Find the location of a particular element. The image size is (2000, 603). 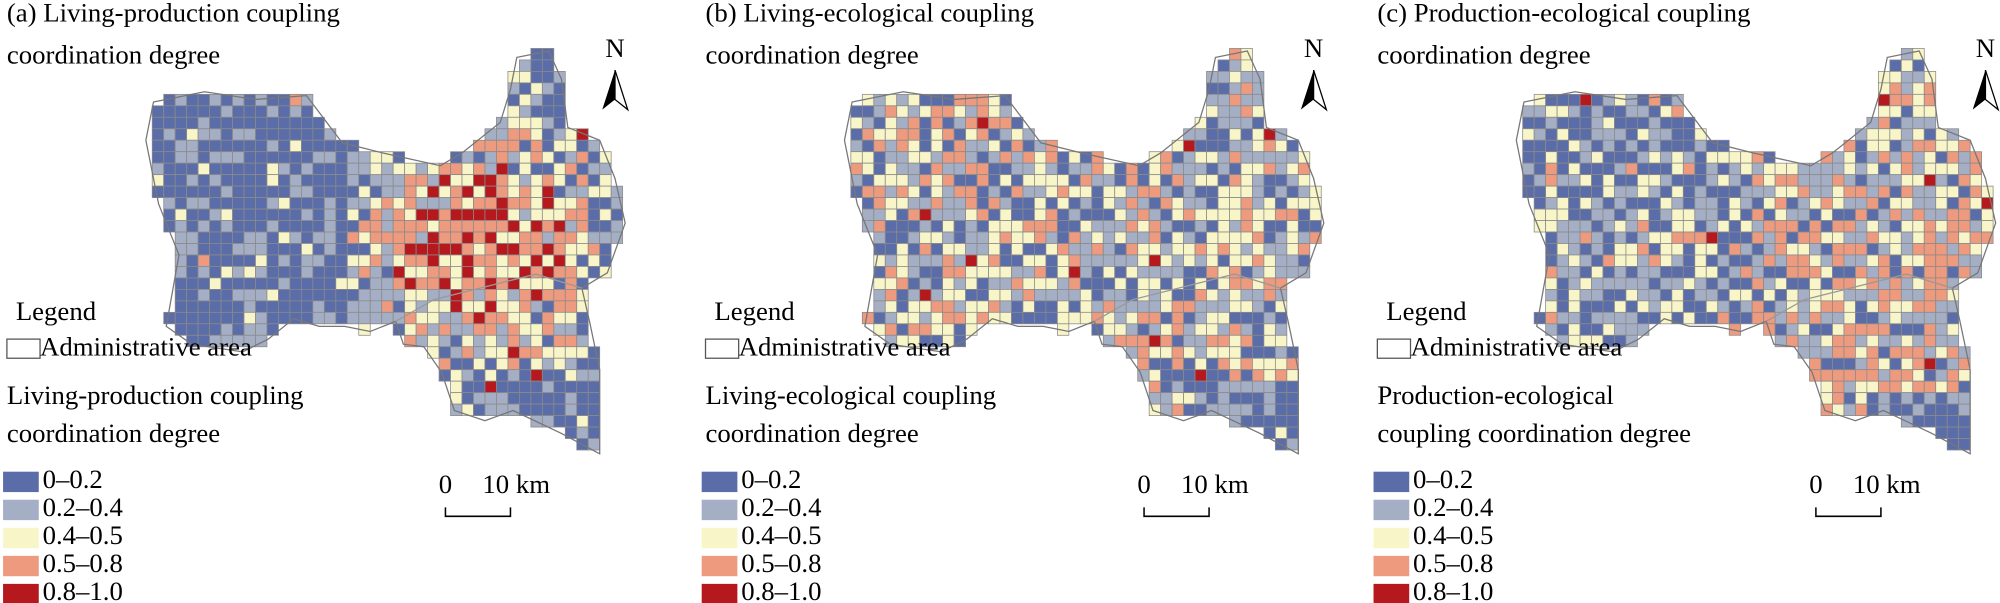

scale-label: 0 is located at coordinates (1143, 484).